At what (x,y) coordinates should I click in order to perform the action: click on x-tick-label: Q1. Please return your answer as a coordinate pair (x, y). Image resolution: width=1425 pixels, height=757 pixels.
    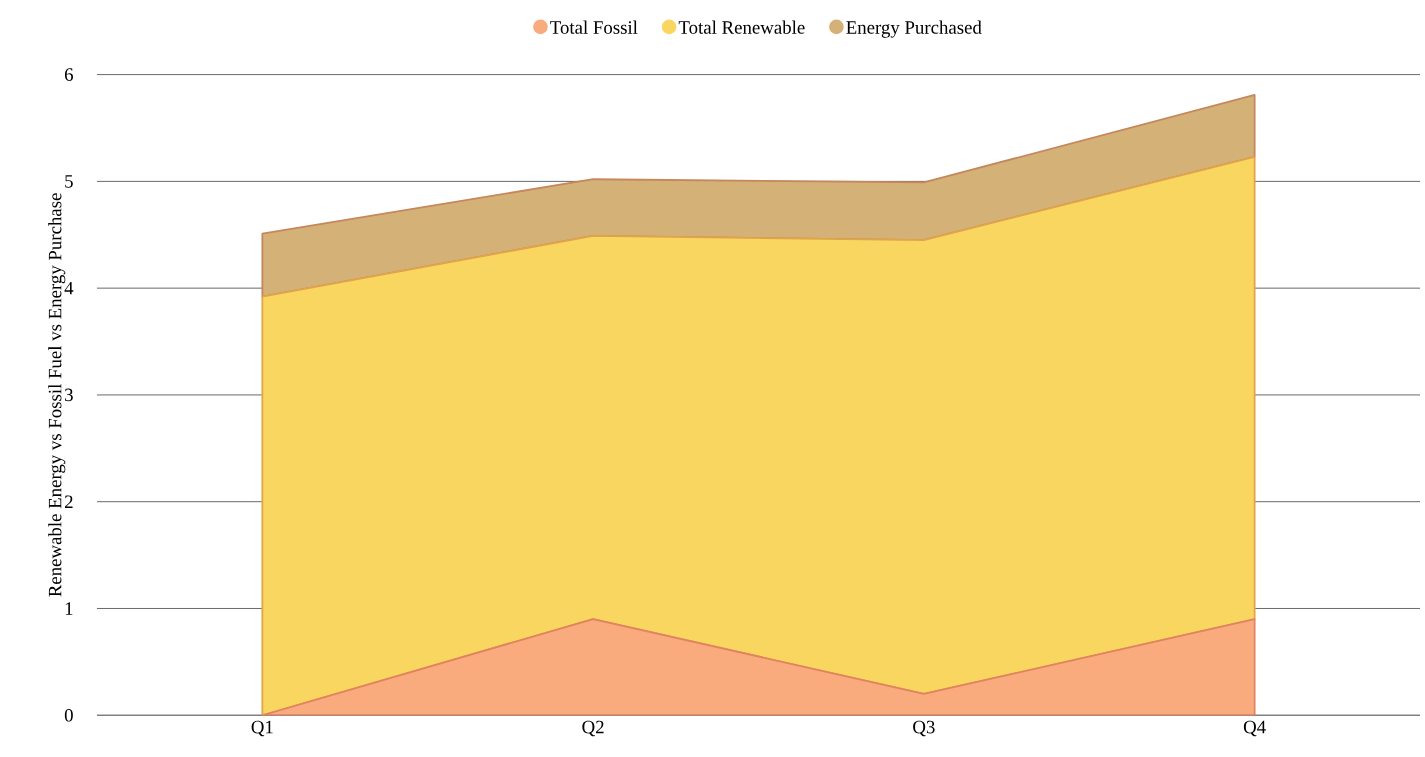
    Looking at the image, I should click on (262, 728).